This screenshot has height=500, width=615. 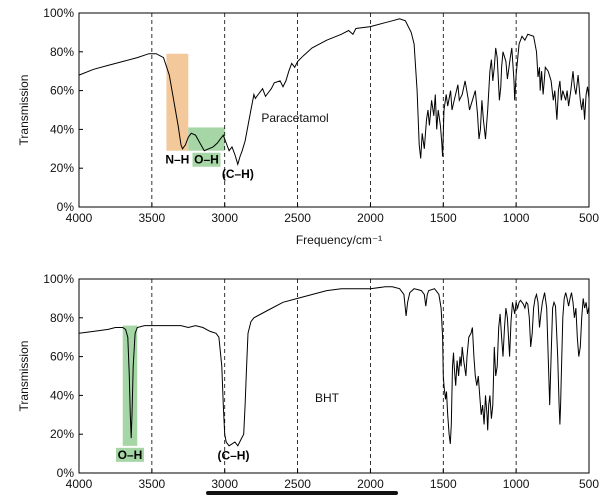 I want to click on compound-label: BHT, so click(x=327, y=398).